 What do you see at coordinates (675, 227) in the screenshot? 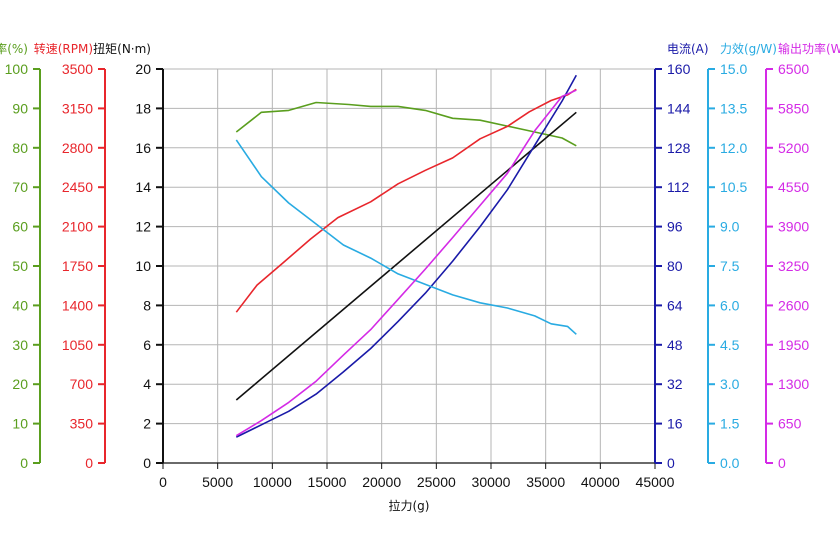
I see `y-tick-label-current: 96` at bounding box center [675, 227].